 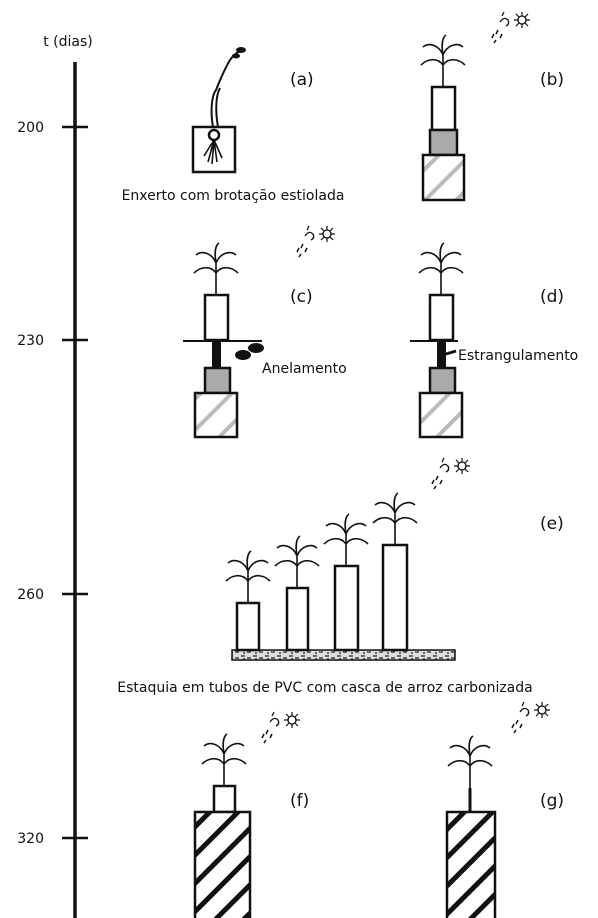 What do you see at coordinates (75, 482) in the screenshot?
I see `tick-marks` at bounding box center [75, 482].